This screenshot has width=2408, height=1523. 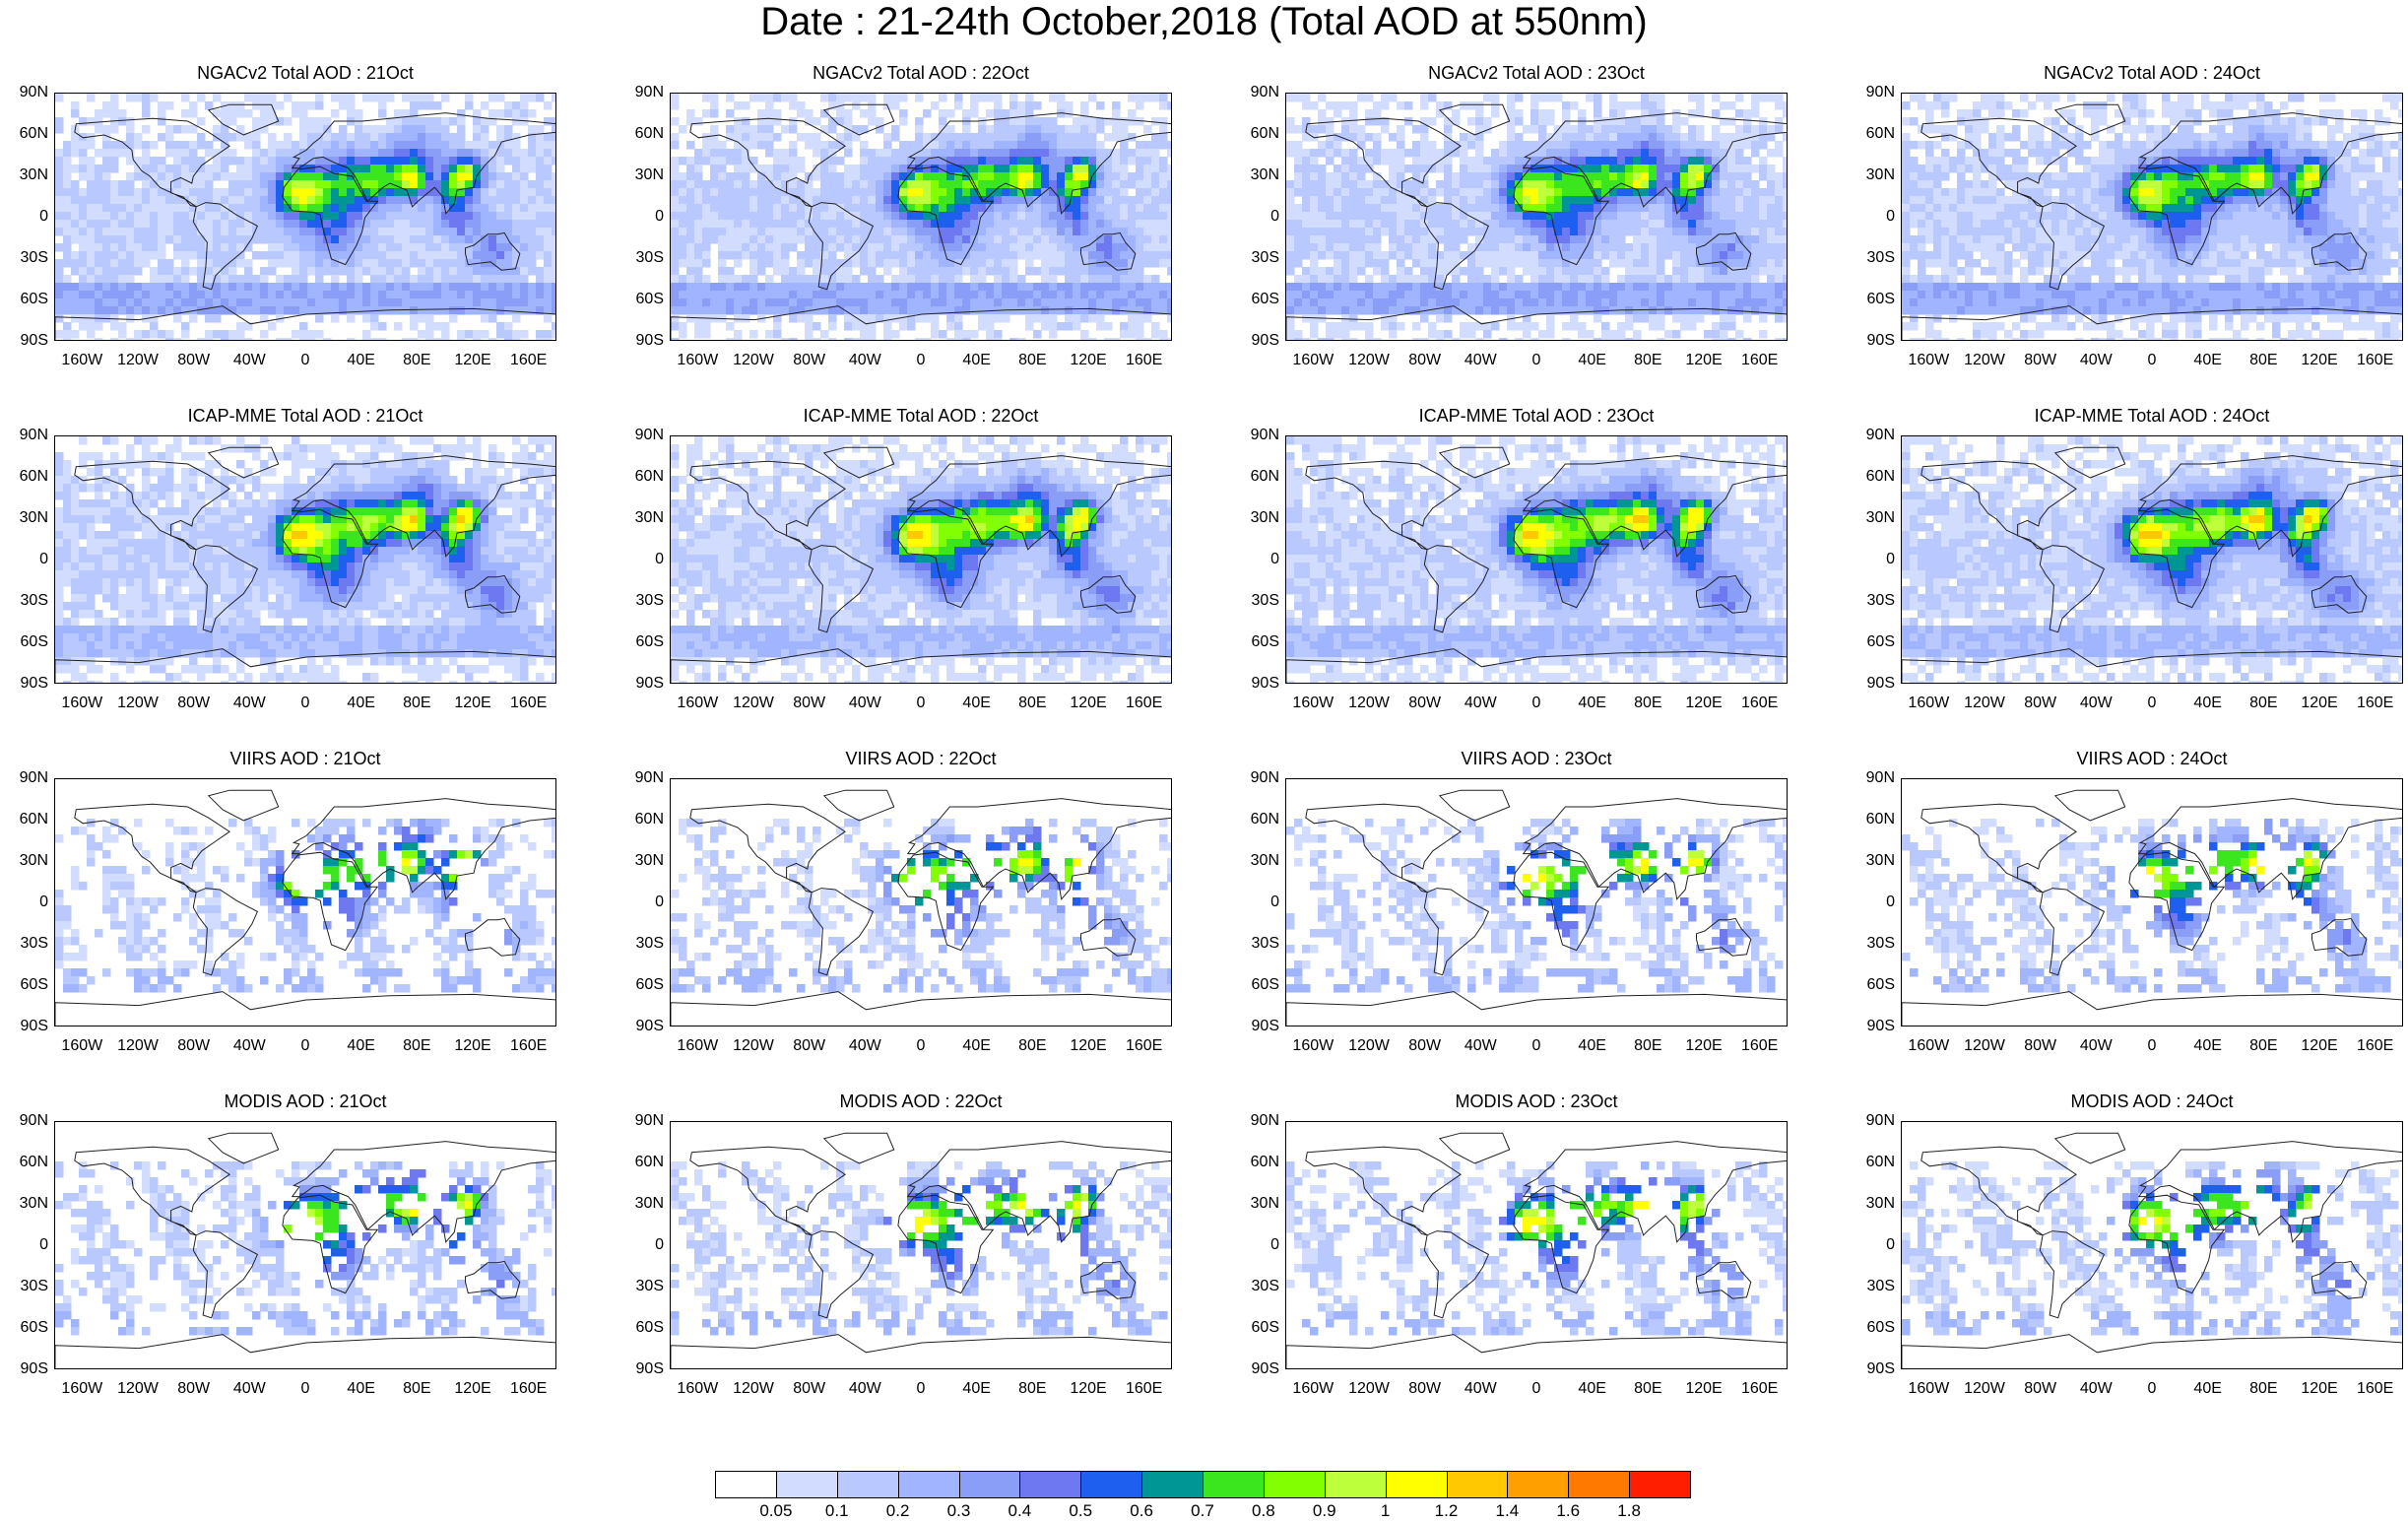 What do you see at coordinates (1536, 1102) in the screenshot?
I see `panel-title: MODIS AOD : 23Oct` at bounding box center [1536, 1102].